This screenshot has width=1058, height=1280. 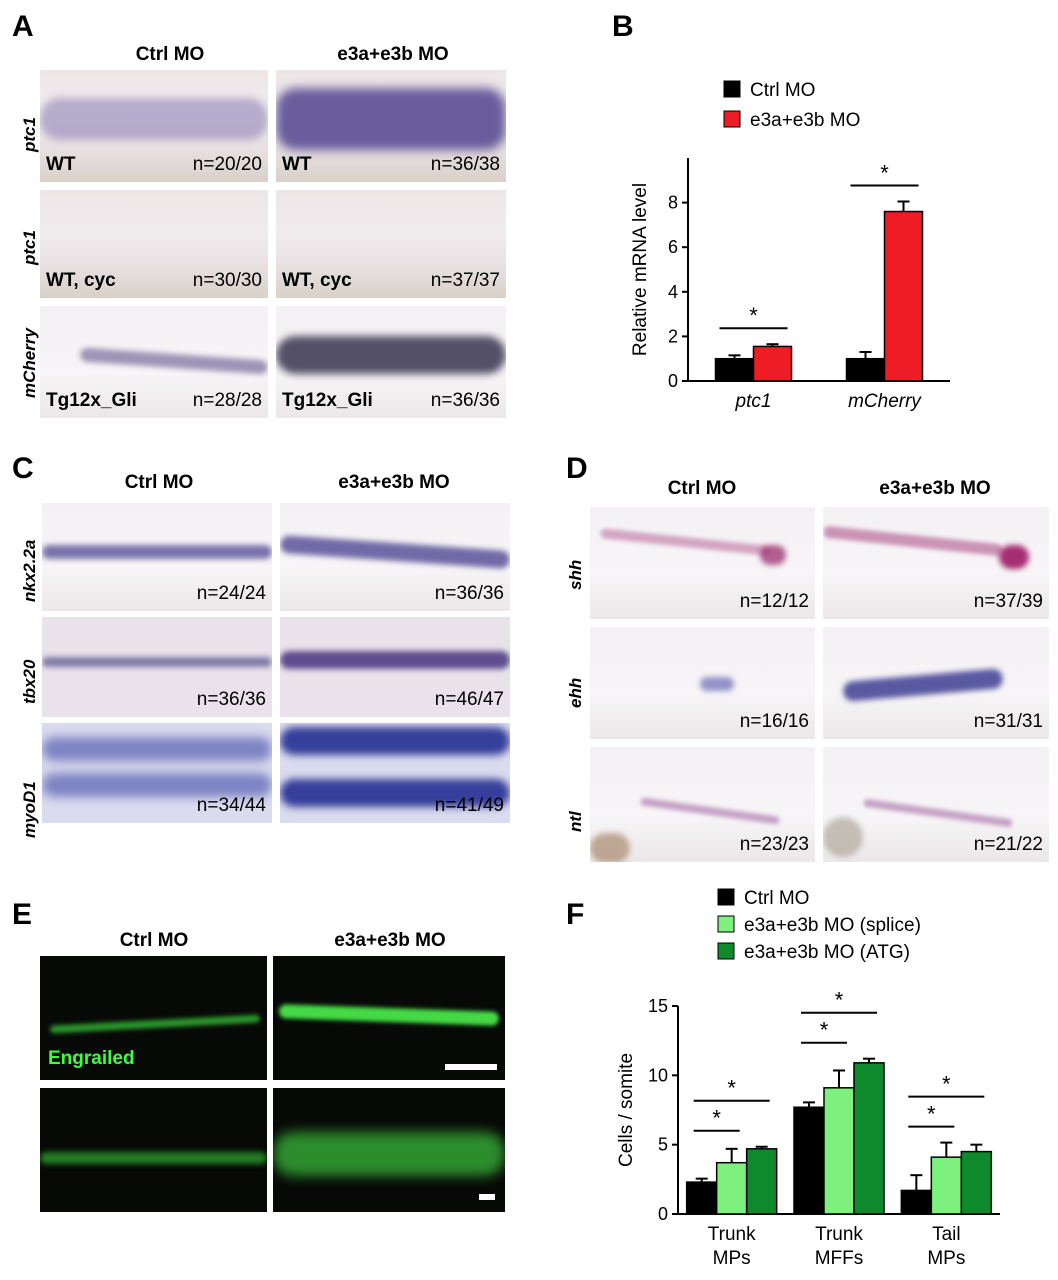 What do you see at coordinates (170, 54) in the screenshot?
I see `panel-a-col-header-ctrl: Ctrl MO` at bounding box center [170, 54].